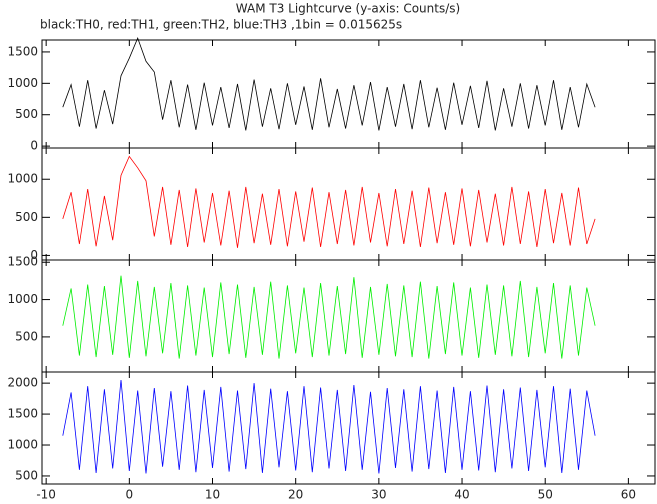  What do you see at coordinates (295, 495) in the screenshot?
I see `x-tick-label: 20` at bounding box center [295, 495].